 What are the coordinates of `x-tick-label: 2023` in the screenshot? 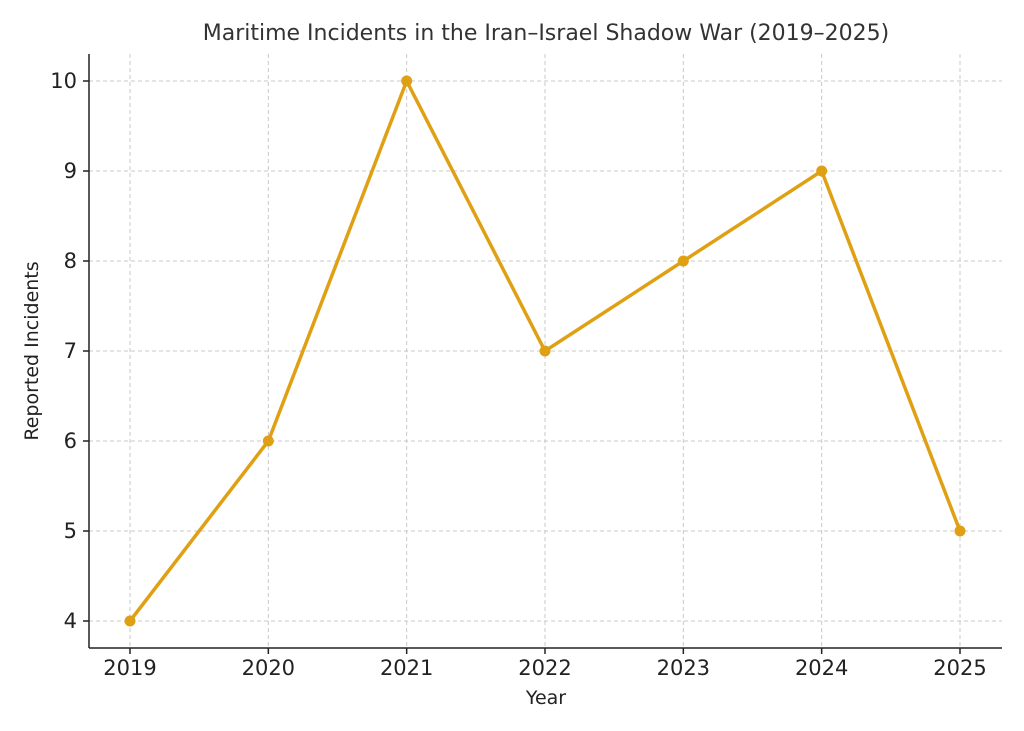 It's located at (683, 668).